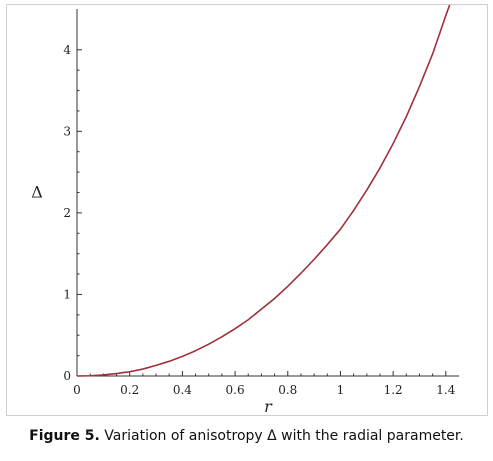 The image size is (493, 461). I want to click on y-axis-ticks: 0 1 2 3 4, so click(72, 213).